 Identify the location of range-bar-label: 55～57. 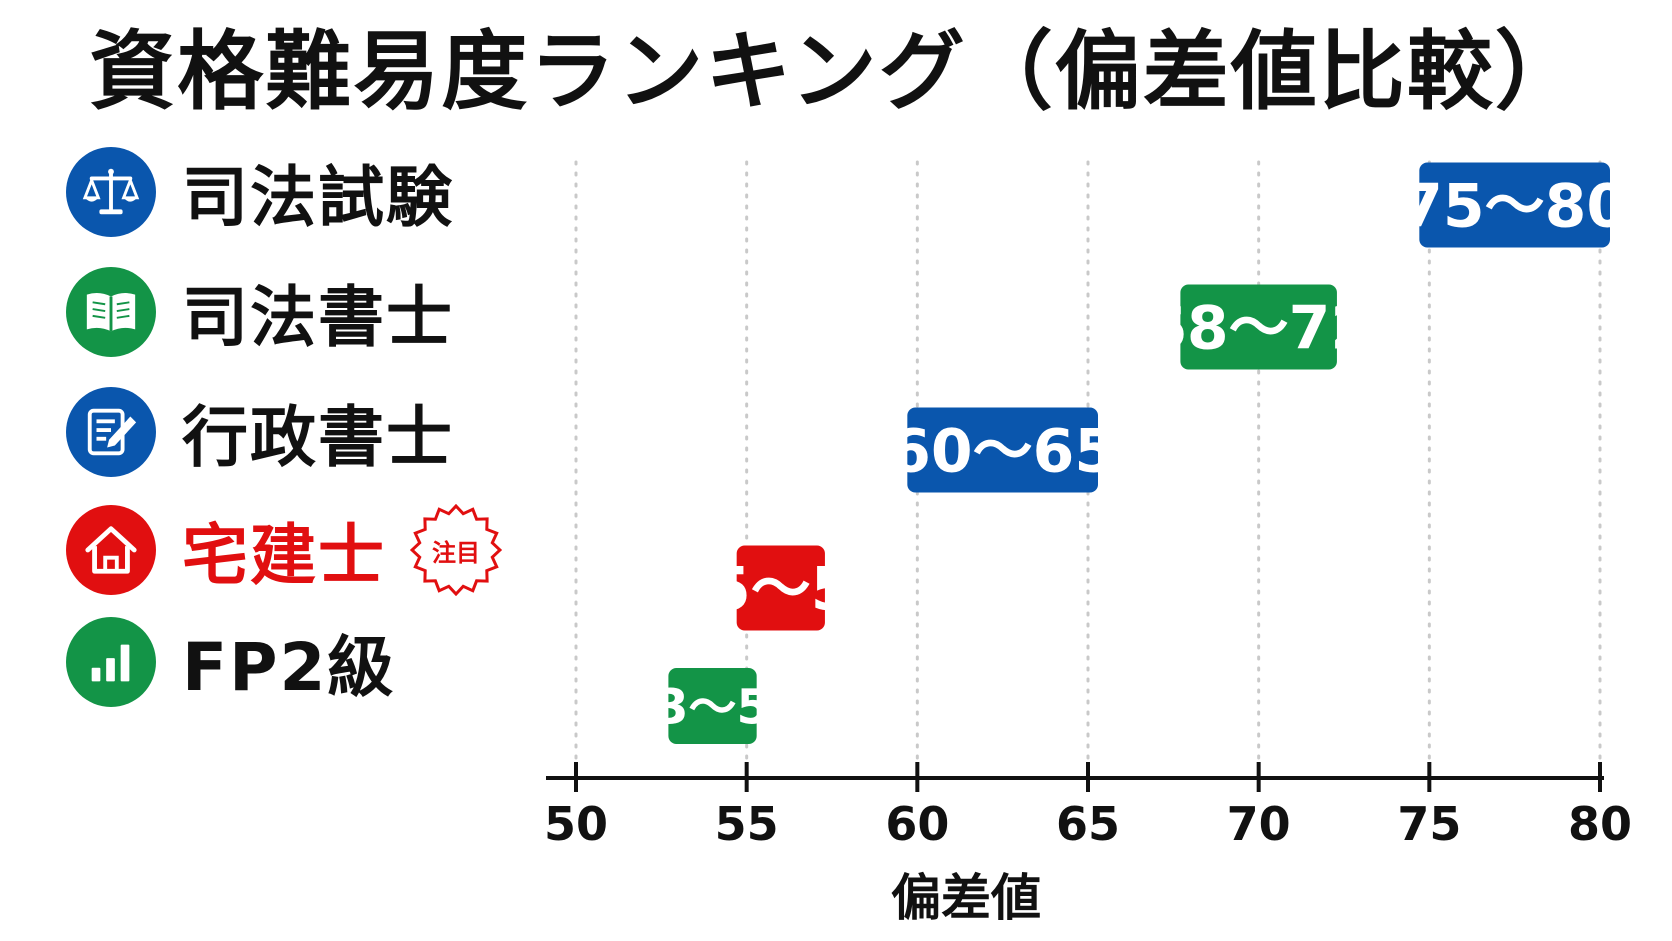
(780, 590).